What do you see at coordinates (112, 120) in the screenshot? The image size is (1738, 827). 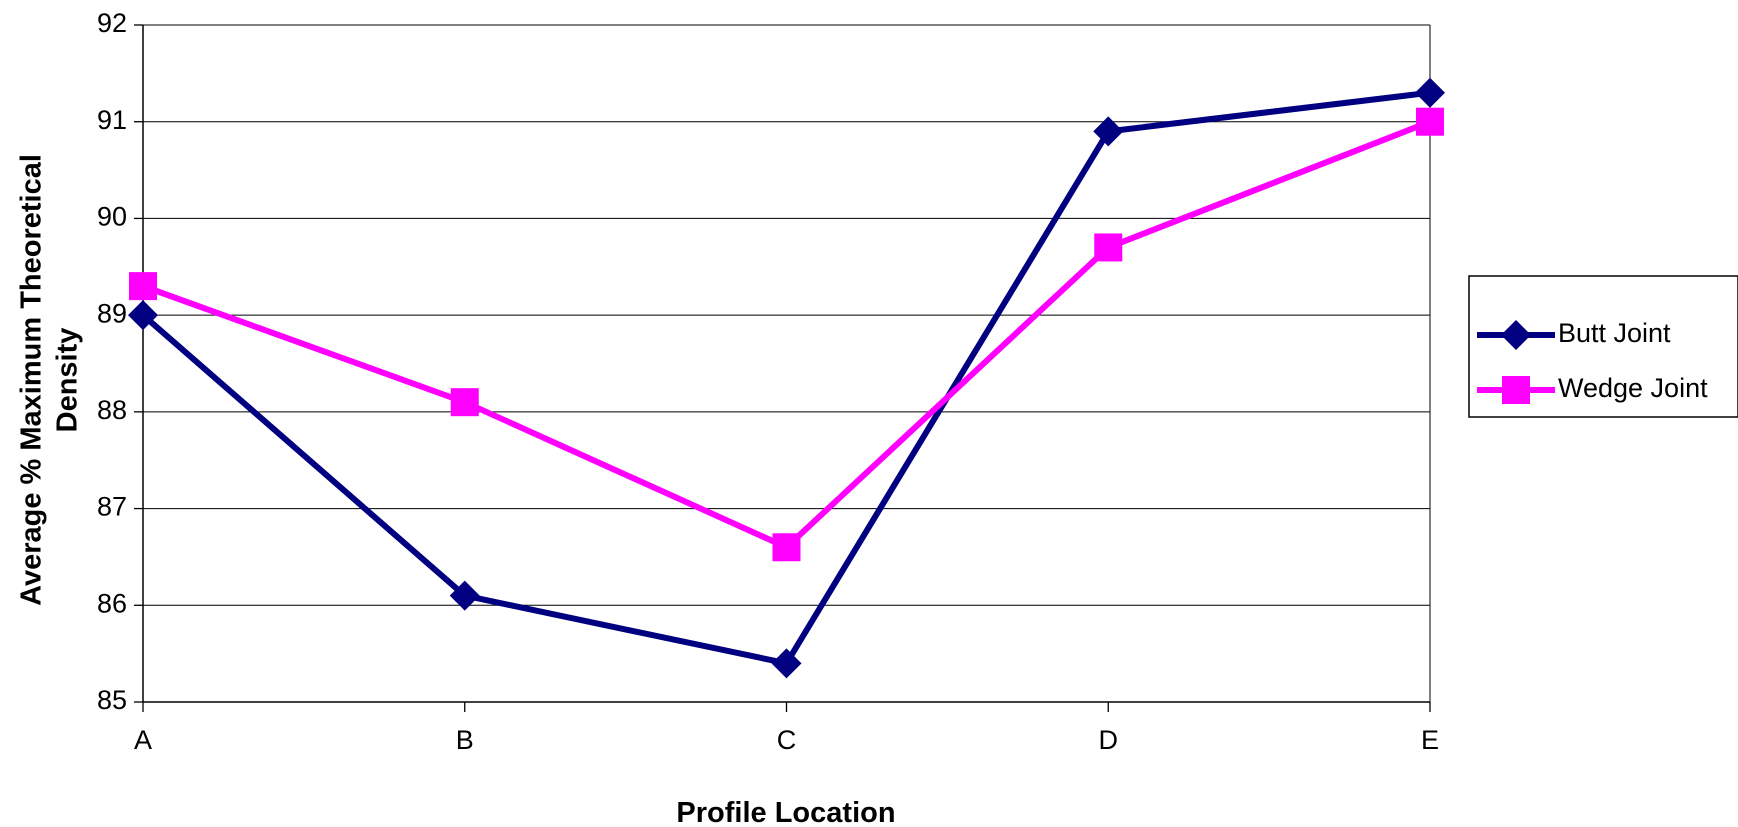 I see `y-tick-label: 91` at bounding box center [112, 120].